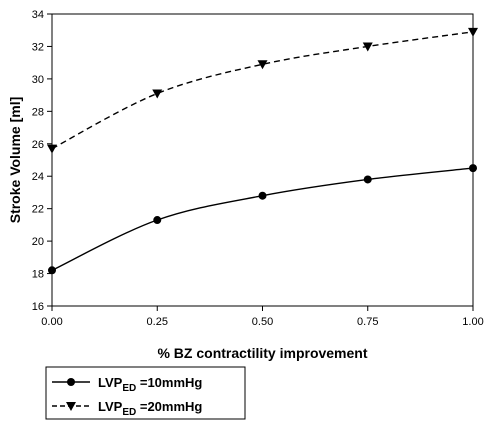  Describe the element at coordinates (38, 47) in the screenshot. I see `y-tick-label: 32` at that location.